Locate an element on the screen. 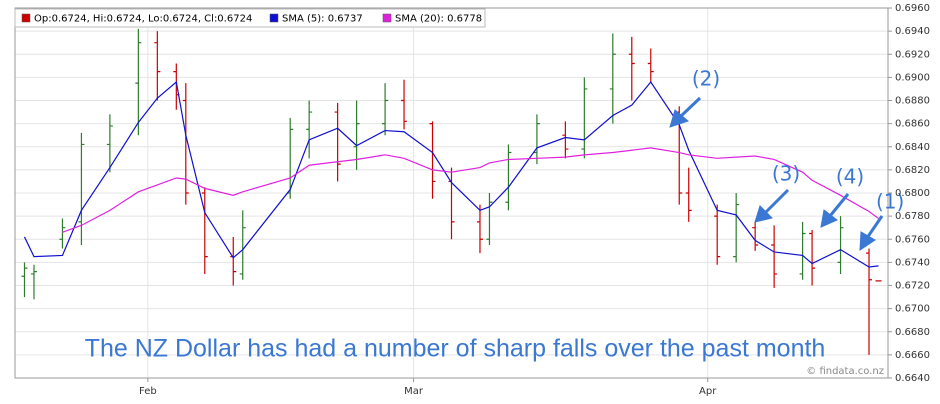  annotation: (4) is located at coordinates (850, 177).